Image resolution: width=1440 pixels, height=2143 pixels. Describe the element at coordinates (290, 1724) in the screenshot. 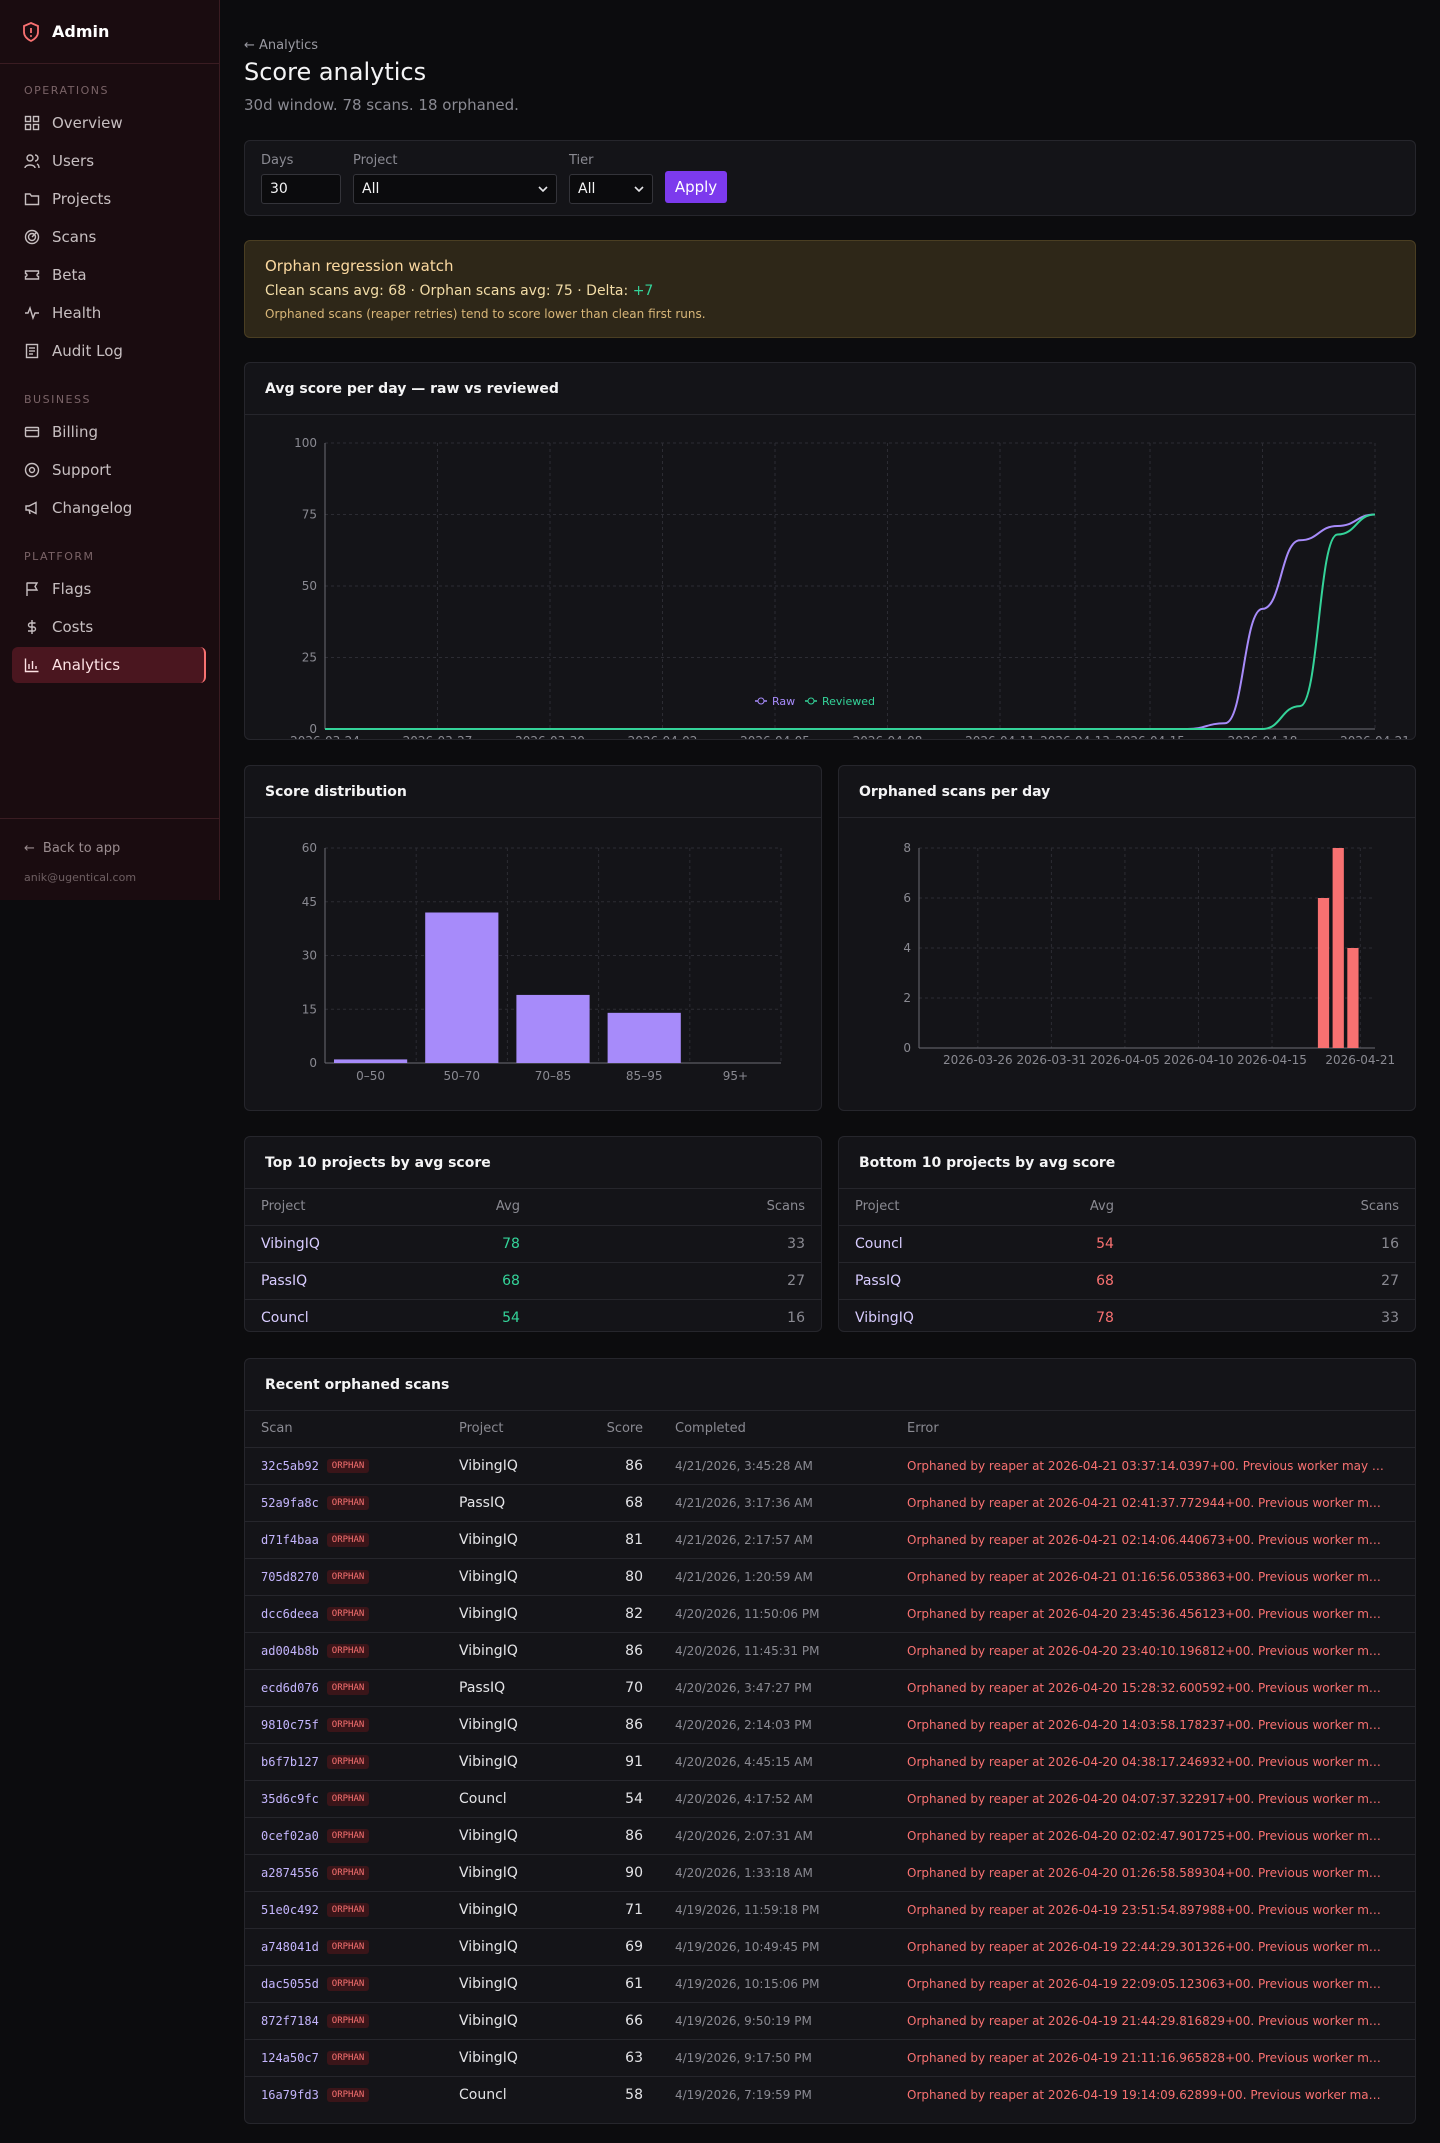

I see `scan-id: 9810c75f` at that location.